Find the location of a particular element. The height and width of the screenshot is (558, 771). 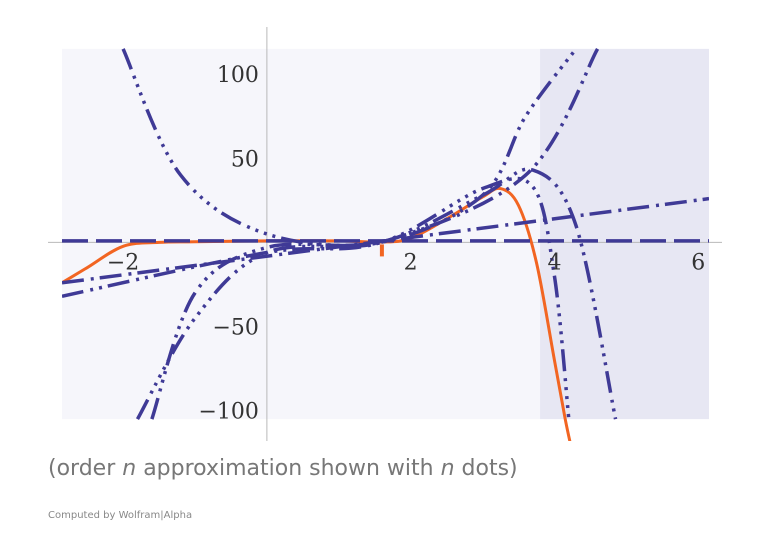

caption-after: dots) is located at coordinates (486, 468).